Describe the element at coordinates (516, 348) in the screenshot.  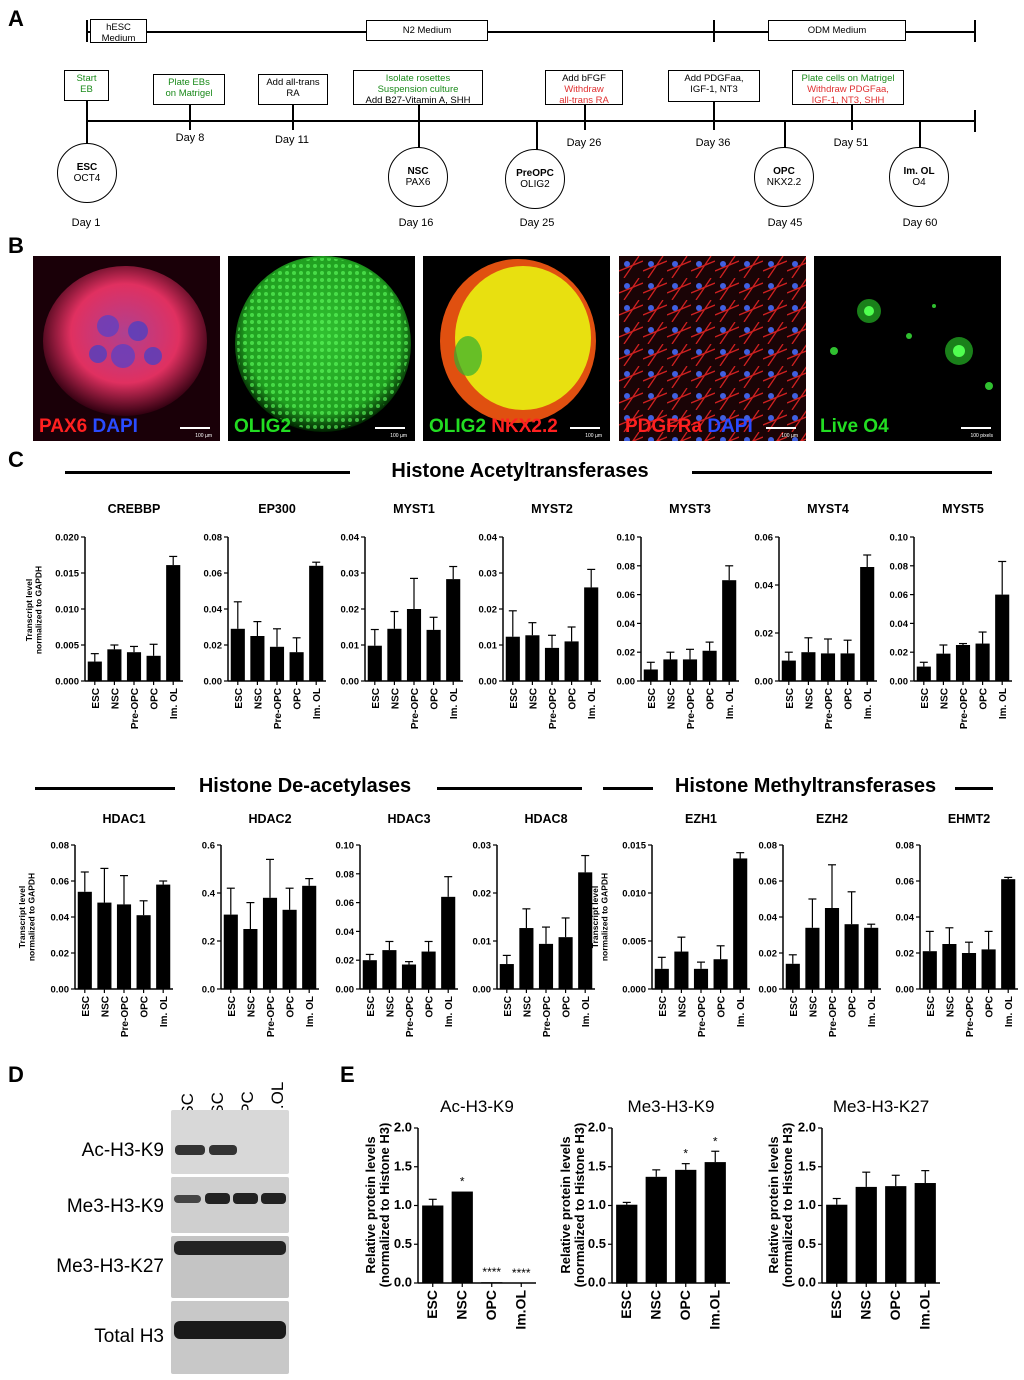
I see `micrograph-olig2-nkx22-image` at that location.